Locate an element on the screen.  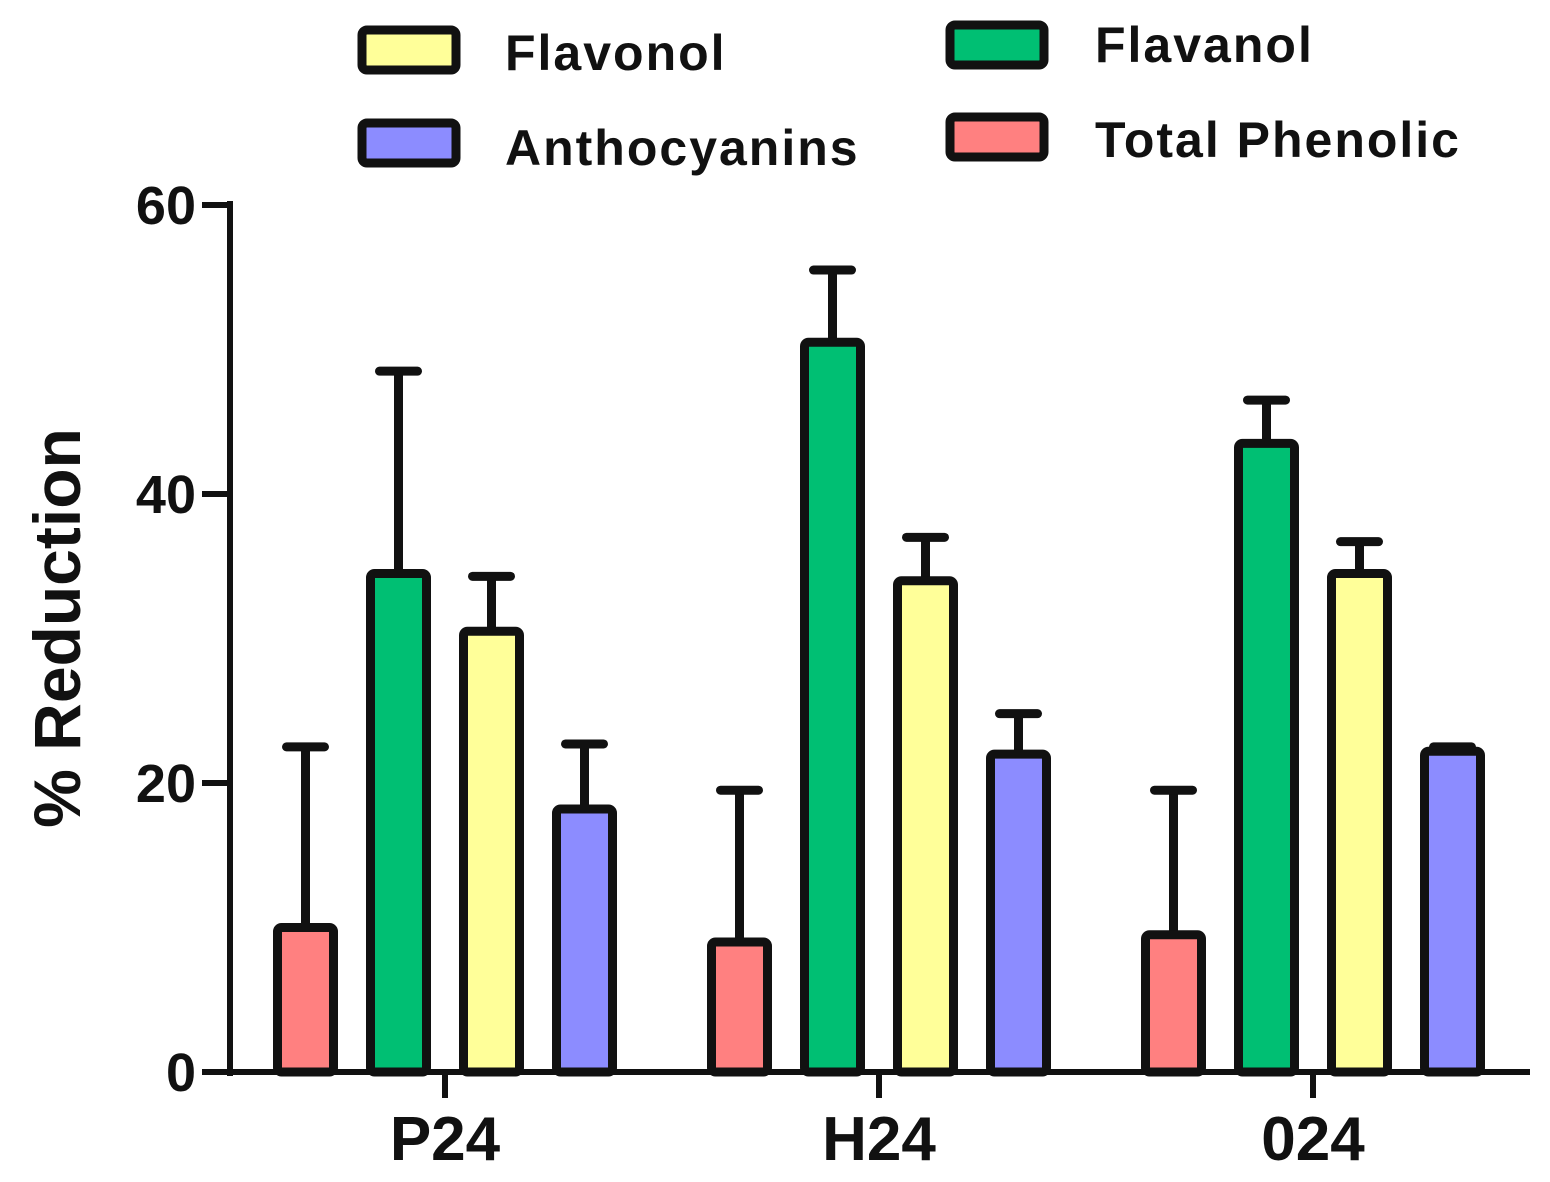
bar-flavonol-h24 is located at coordinates (925, 826).